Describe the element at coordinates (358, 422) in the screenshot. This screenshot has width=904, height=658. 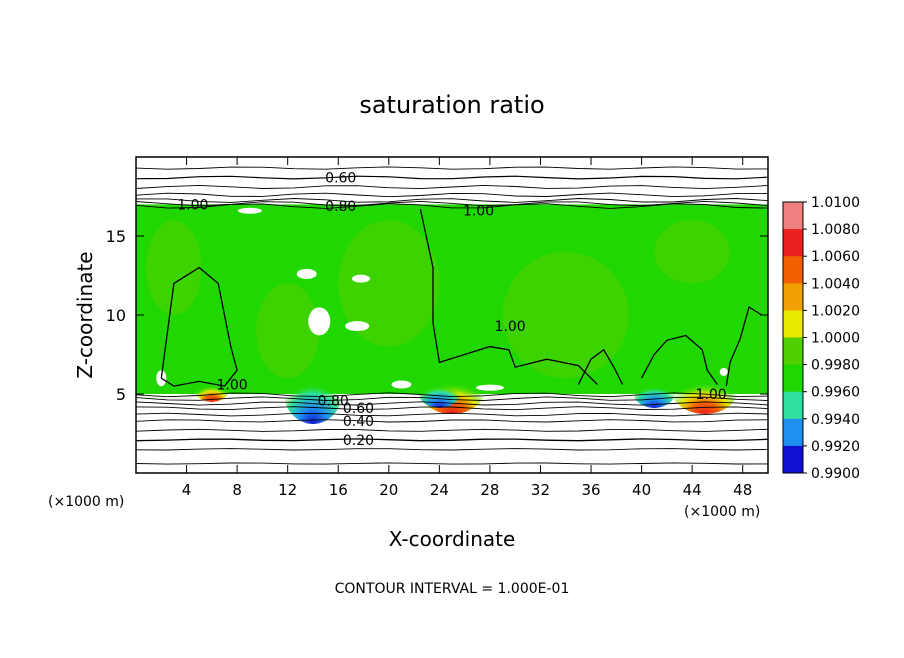
I see `contour-label: 0.40` at that location.